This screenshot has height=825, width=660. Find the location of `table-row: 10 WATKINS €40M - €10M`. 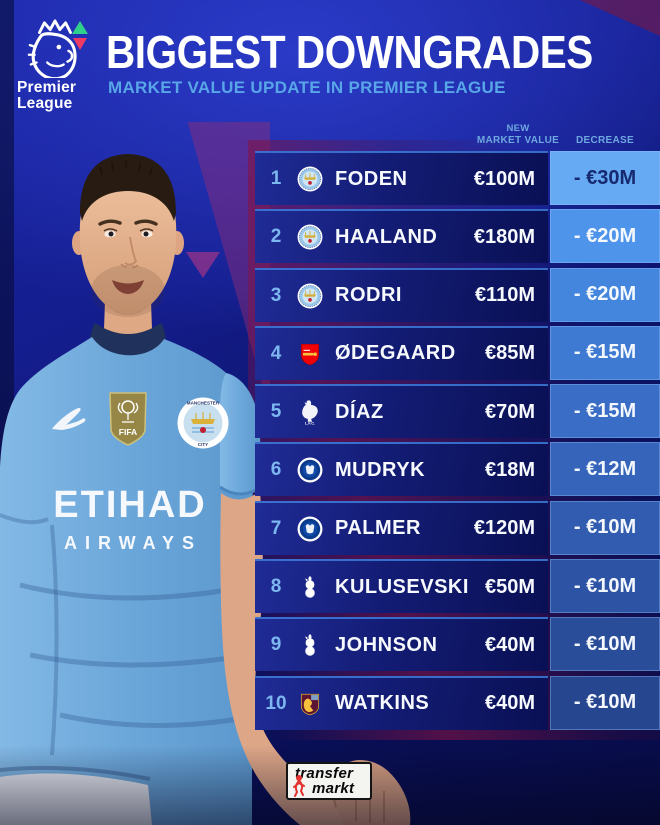

table-row: 10 WATKINS €40M - €10M is located at coordinates (457, 702).